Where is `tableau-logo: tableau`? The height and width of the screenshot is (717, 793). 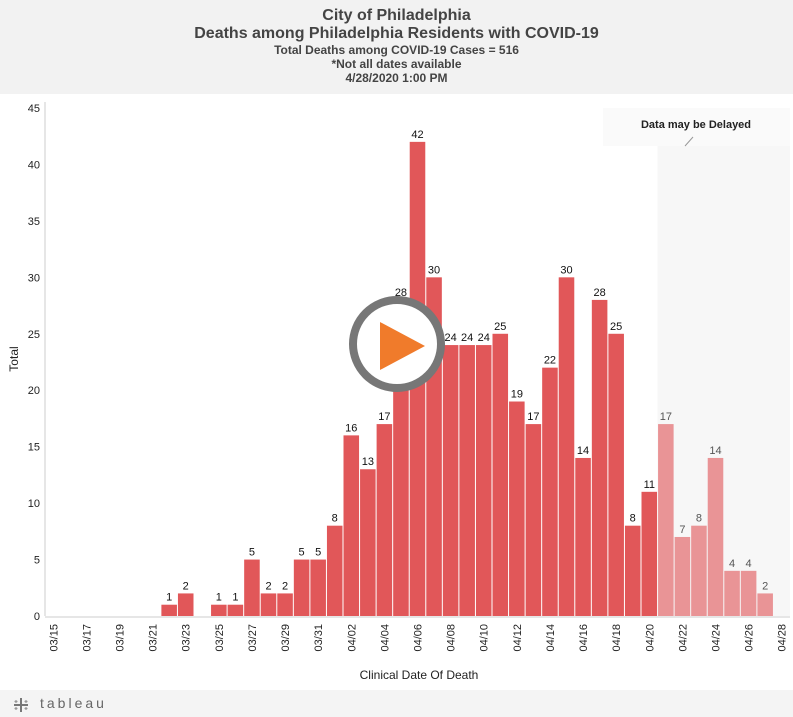
tableau-logo: tableau is located at coordinates (60, 703).